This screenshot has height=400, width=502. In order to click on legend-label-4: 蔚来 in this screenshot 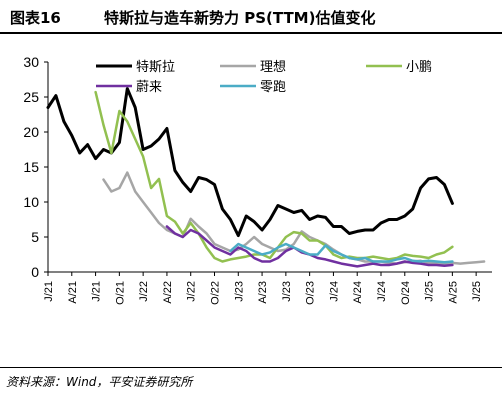, I will do `click(149, 86)`.